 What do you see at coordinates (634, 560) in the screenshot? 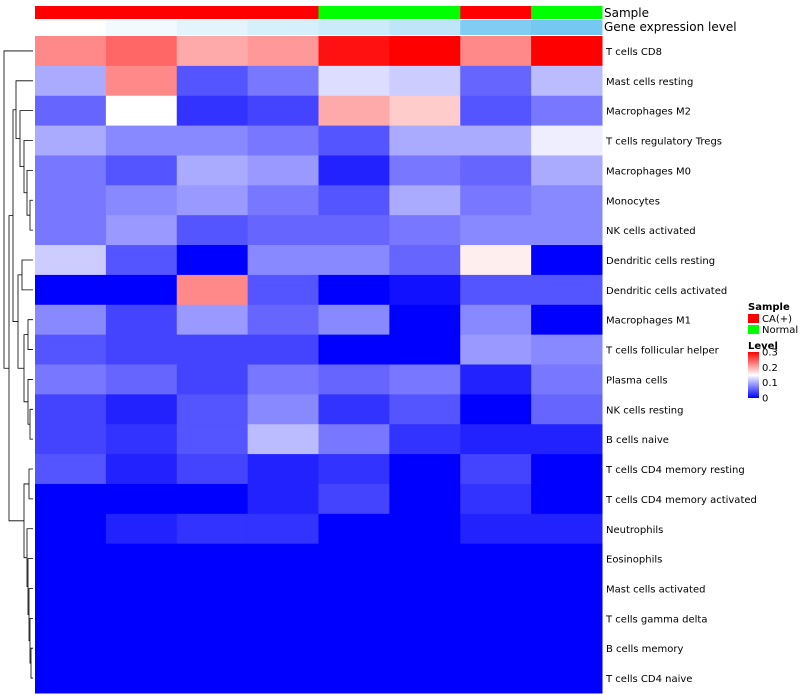
I see `row-label: Eosinophils` at bounding box center [634, 560].